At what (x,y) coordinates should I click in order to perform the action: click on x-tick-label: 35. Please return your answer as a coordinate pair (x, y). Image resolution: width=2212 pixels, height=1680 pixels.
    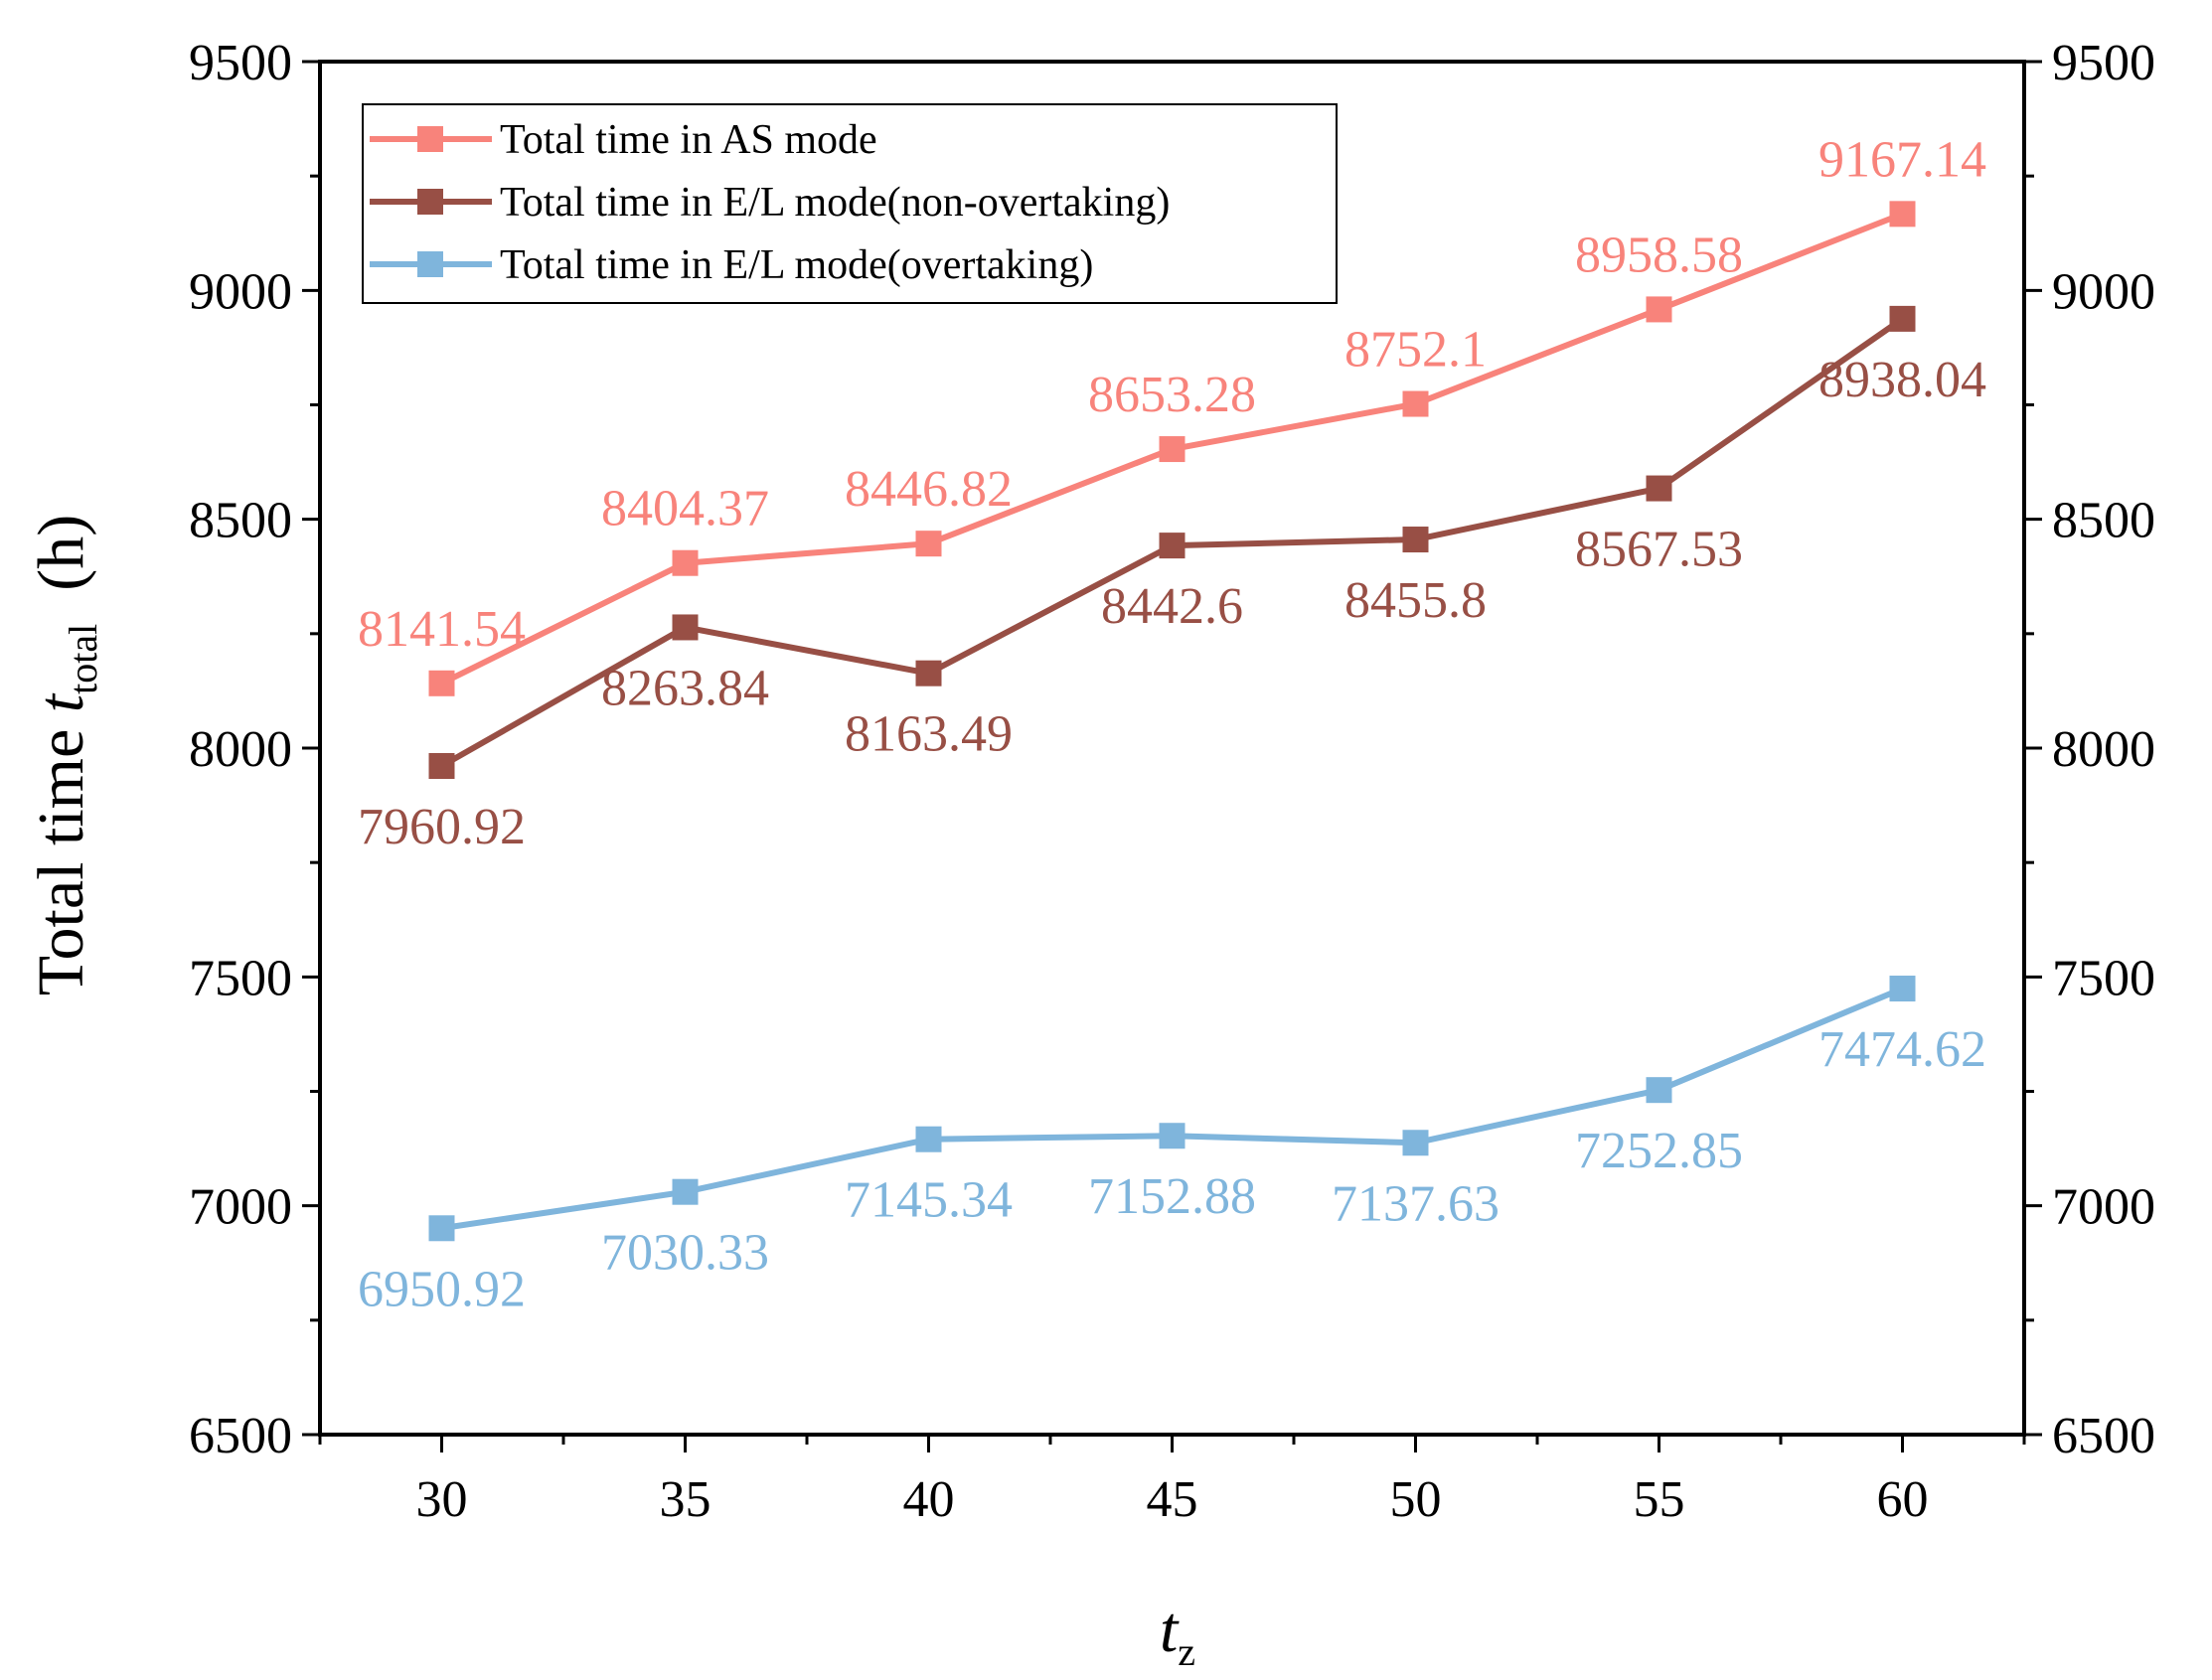
    Looking at the image, I should click on (686, 1499).